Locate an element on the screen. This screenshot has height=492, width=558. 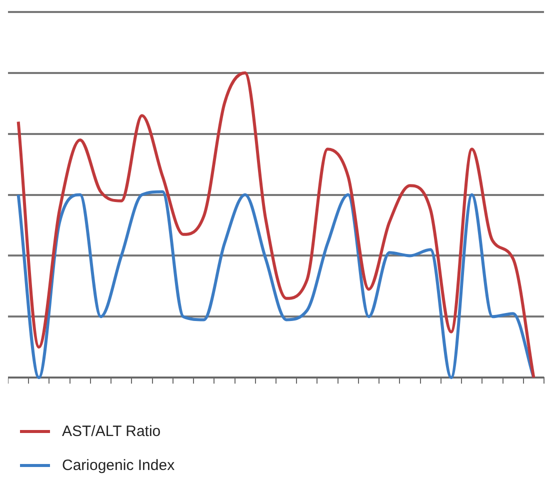
legend-label: AST/ALT Ratio is located at coordinates (111, 431).